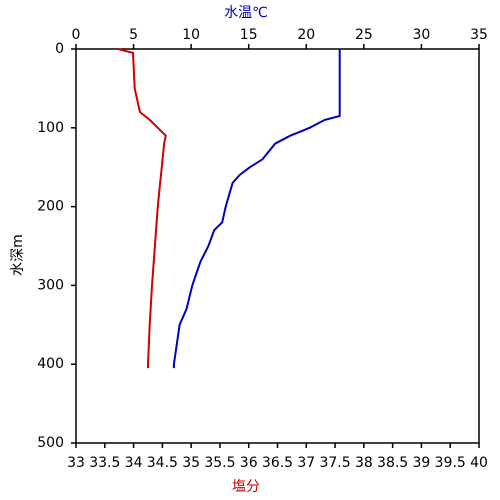  What do you see at coordinates (277, 463) in the screenshot?
I see `x-tick-label: 36.5` at bounding box center [277, 463].